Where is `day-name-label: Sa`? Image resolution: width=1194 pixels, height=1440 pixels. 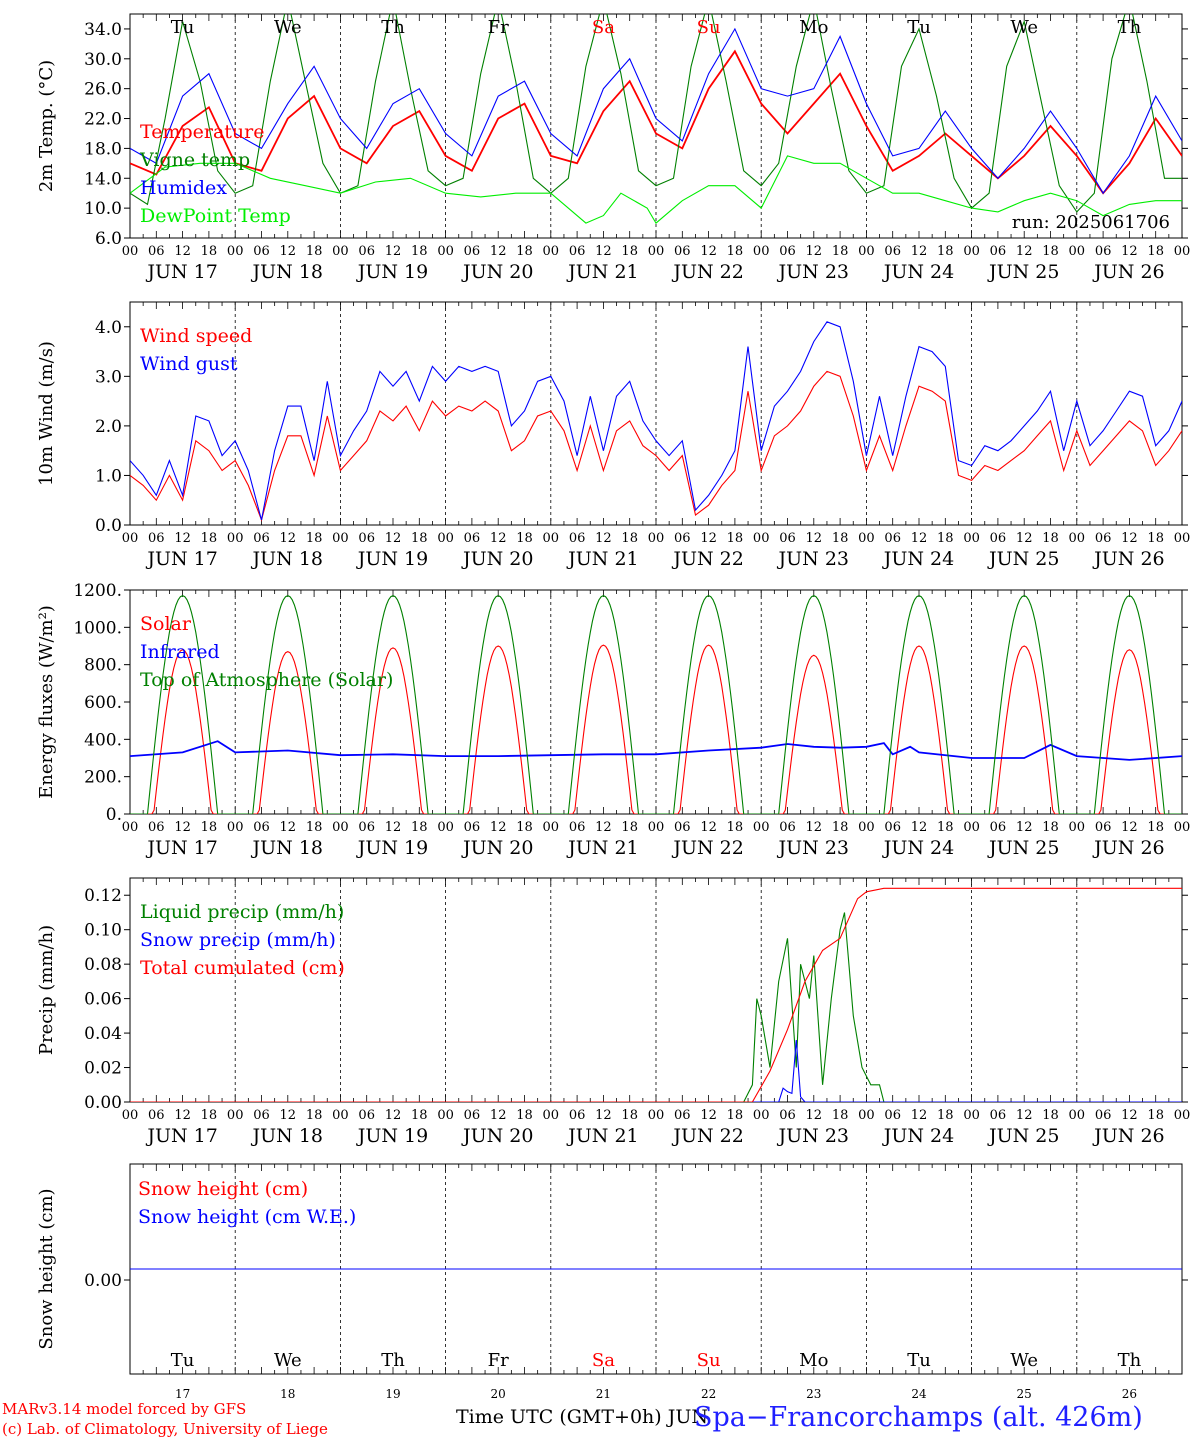
day-name-label: Sa is located at coordinates (603, 1360).